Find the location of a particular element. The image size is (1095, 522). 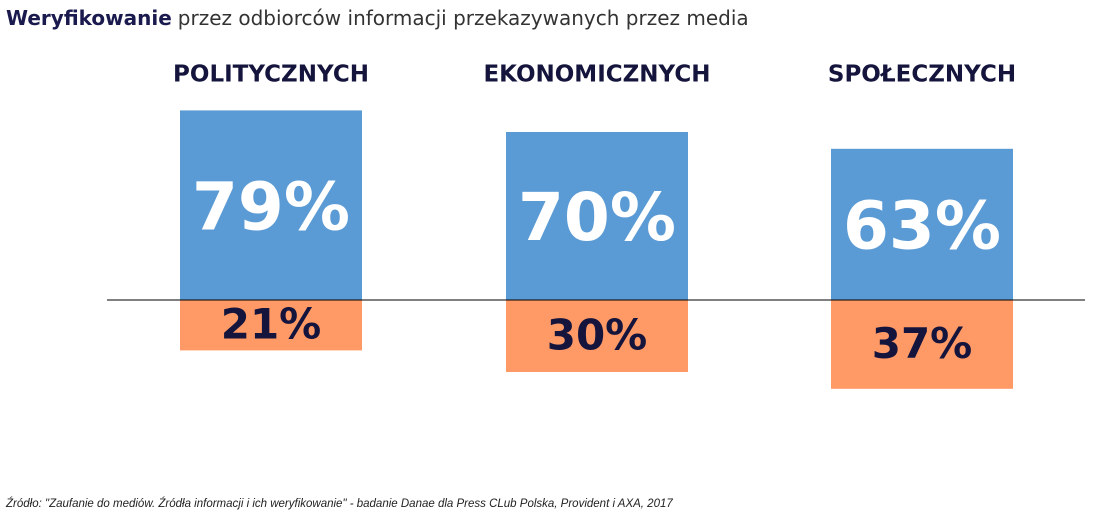

category-label: SPOŁECZNYCH is located at coordinates (922, 75).